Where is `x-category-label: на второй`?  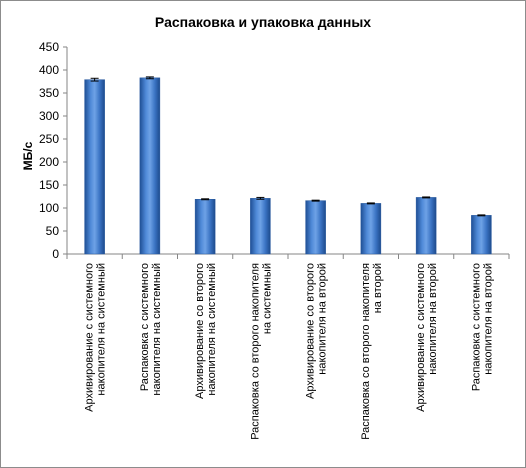
x-category-label: на второй is located at coordinates (378, 288).